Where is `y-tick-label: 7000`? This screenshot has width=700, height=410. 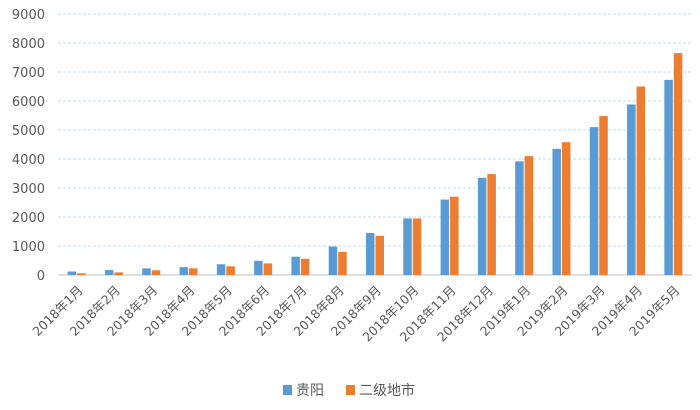
y-tick-label: 7000 is located at coordinates (28, 73).